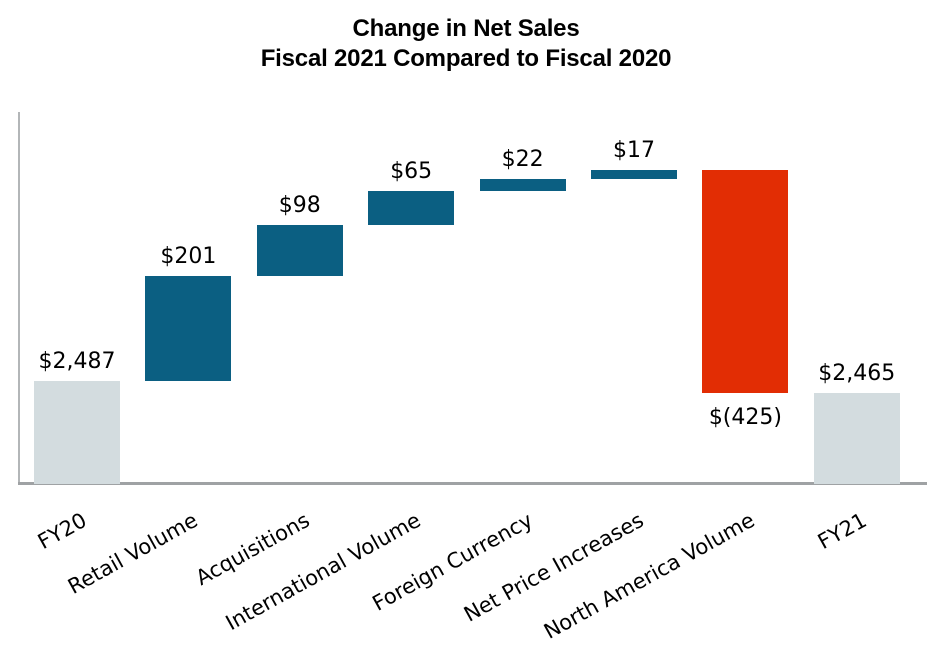 The image size is (932, 666). What do you see at coordinates (299, 205) in the screenshot?
I see `value-label-acquisitions: $98` at bounding box center [299, 205].